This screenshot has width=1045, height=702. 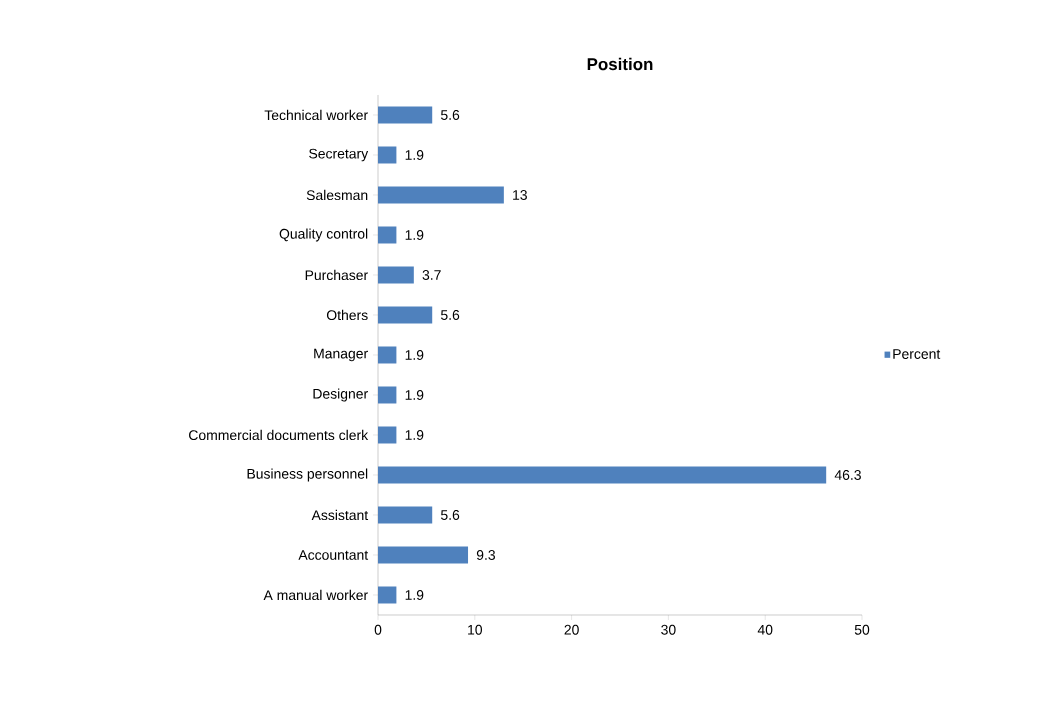 What do you see at coordinates (341, 355) in the screenshot?
I see `y-tick-label: Manager` at bounding box center [341, 355].